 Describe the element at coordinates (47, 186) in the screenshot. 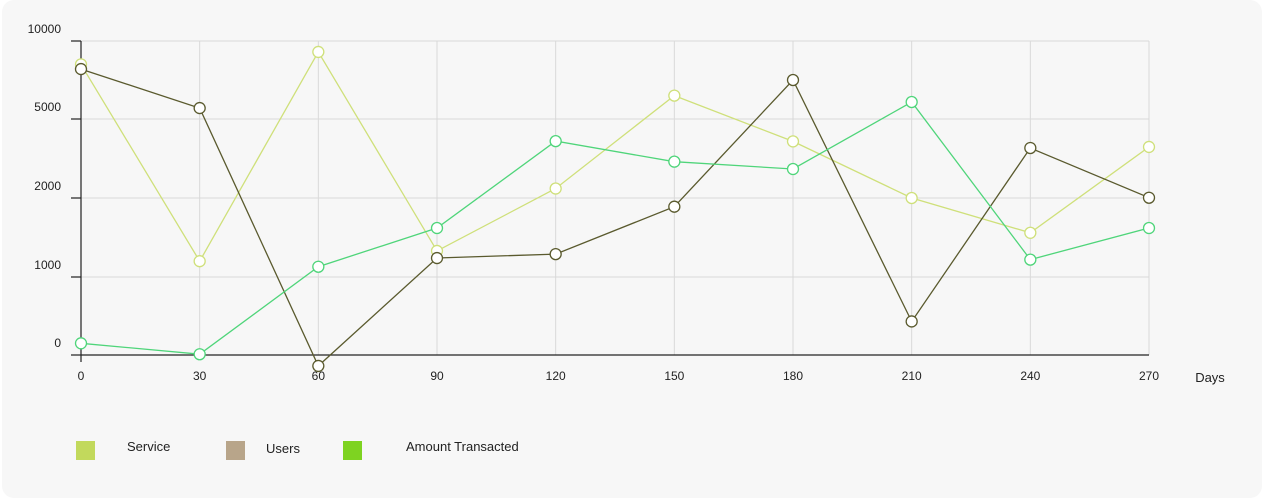

I see `y-tick-label: 2000` at that location.